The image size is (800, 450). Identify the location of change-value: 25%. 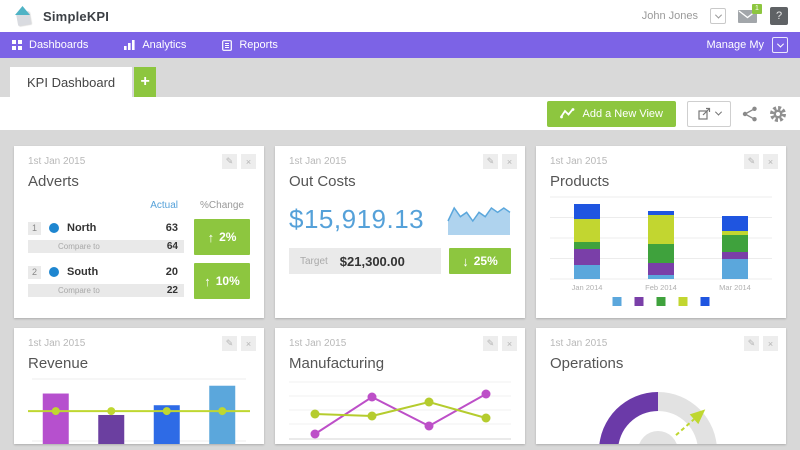
(485, 261).